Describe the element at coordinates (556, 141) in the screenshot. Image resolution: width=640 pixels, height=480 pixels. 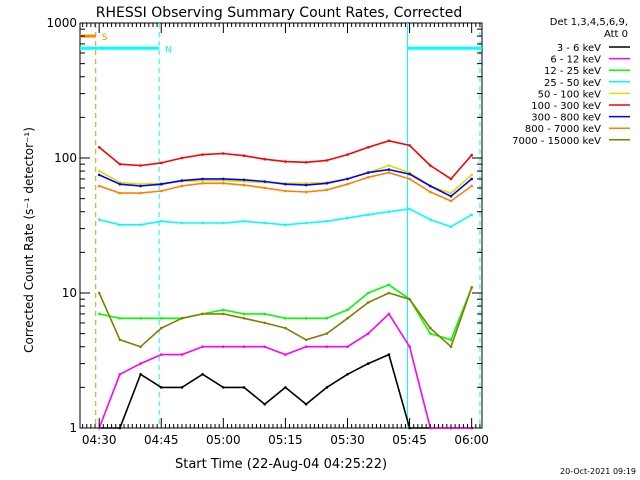
I see `legend-label-8: 7000 - 15000 keV` at that location.